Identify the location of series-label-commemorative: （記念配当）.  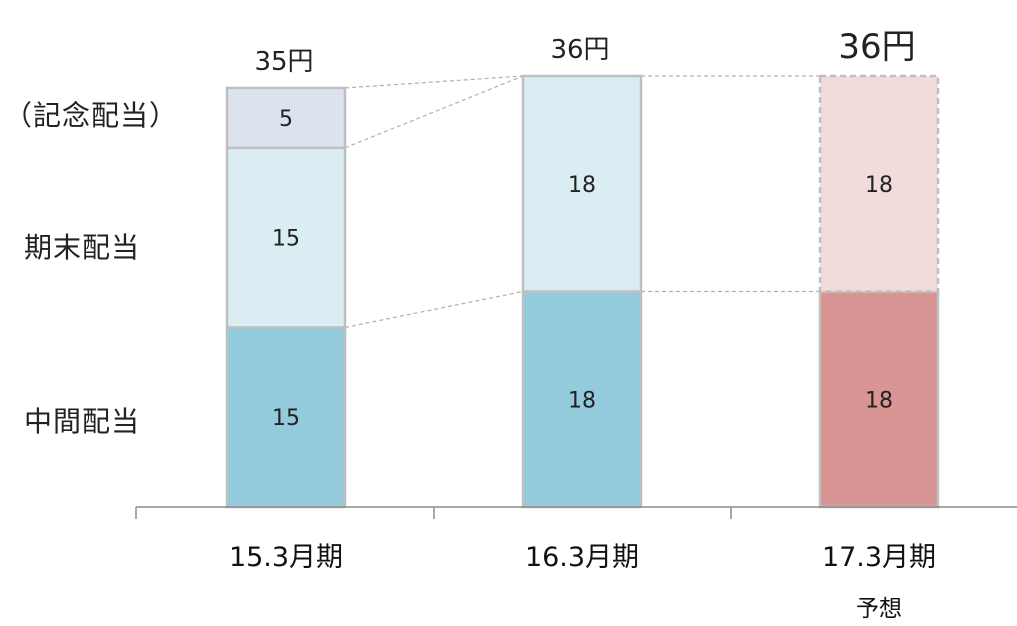
(91, 115).